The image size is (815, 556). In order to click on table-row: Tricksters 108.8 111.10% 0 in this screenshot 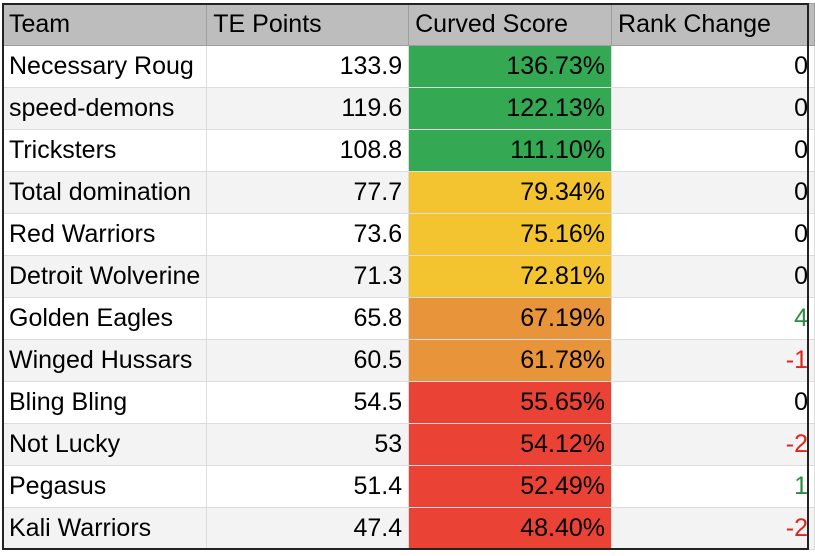, I will do `click(408, 150)`.